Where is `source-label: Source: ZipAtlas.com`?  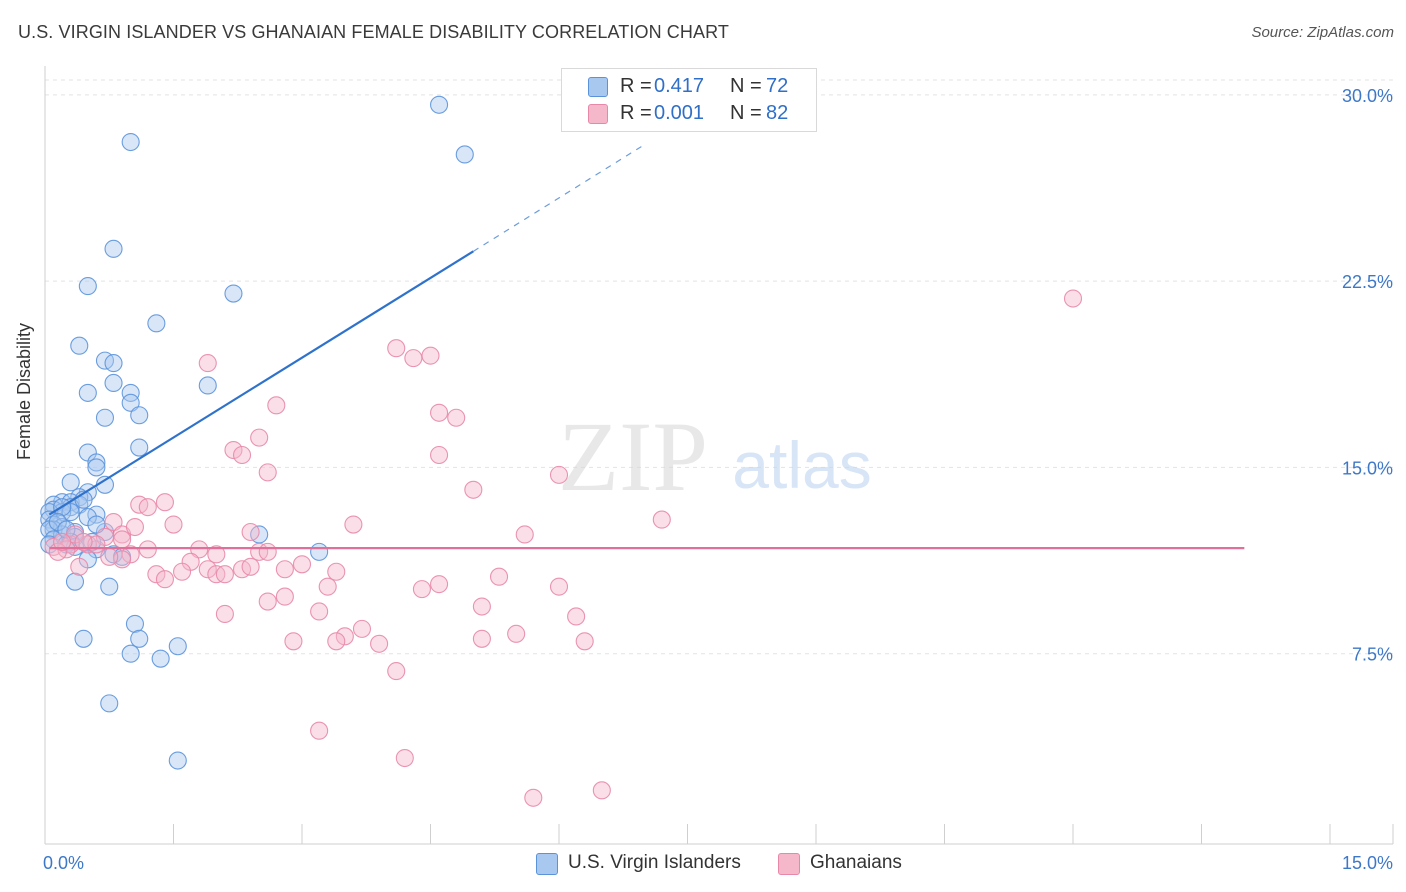
source-label: Source: ZipAtlas.com is located at coordinates (1322, 32).